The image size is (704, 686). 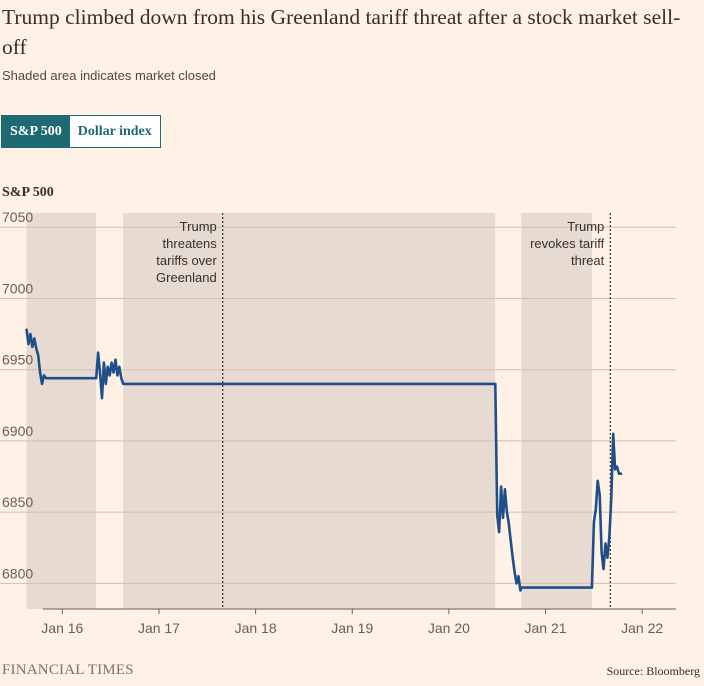 I want to click on x-tick-label: Jan 19, so click(x=352, y=628).